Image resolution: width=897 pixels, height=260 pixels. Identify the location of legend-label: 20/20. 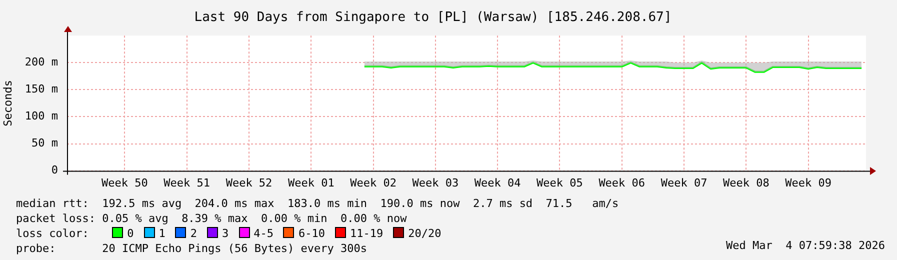
(425, 233).